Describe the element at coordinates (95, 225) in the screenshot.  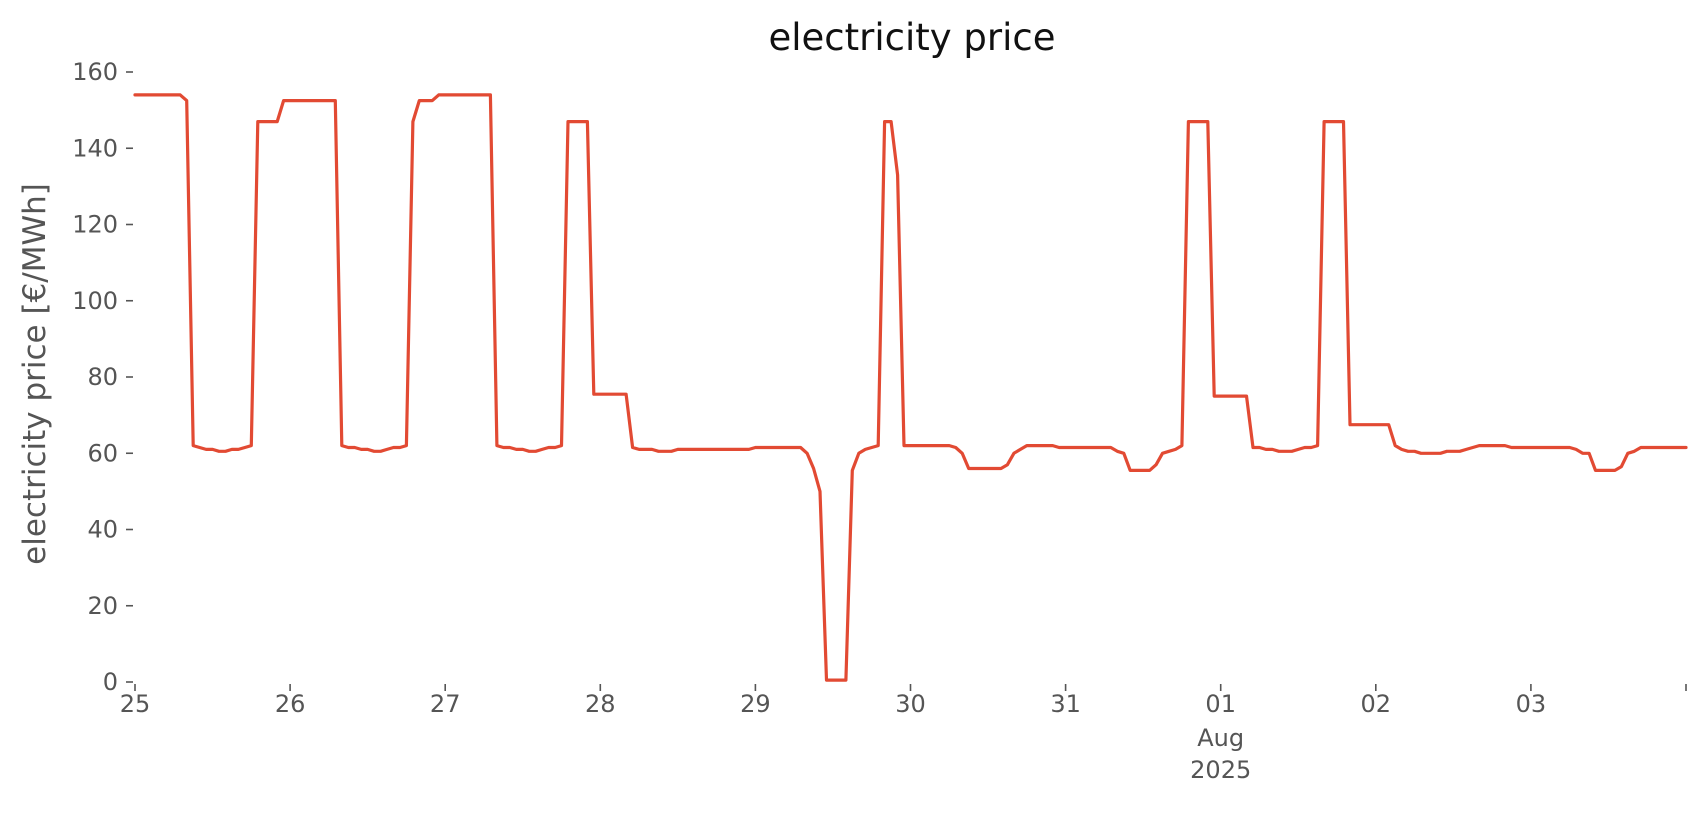
I see `y-tick-label: 120` at that location.